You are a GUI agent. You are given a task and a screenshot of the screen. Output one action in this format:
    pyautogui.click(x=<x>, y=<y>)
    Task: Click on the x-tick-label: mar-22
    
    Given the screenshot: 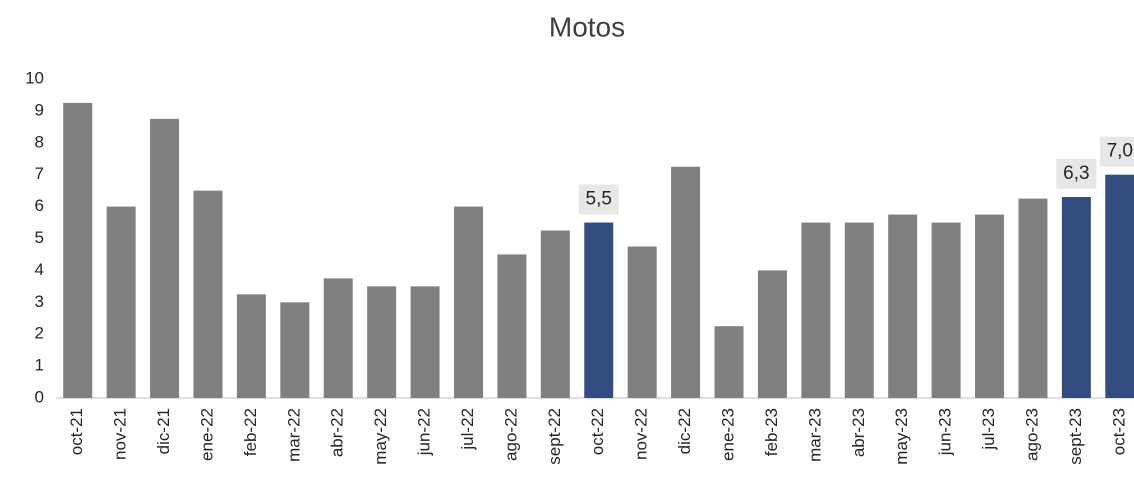 What is the action you would take?
    pyautogui.click(x=293, y=435)
    